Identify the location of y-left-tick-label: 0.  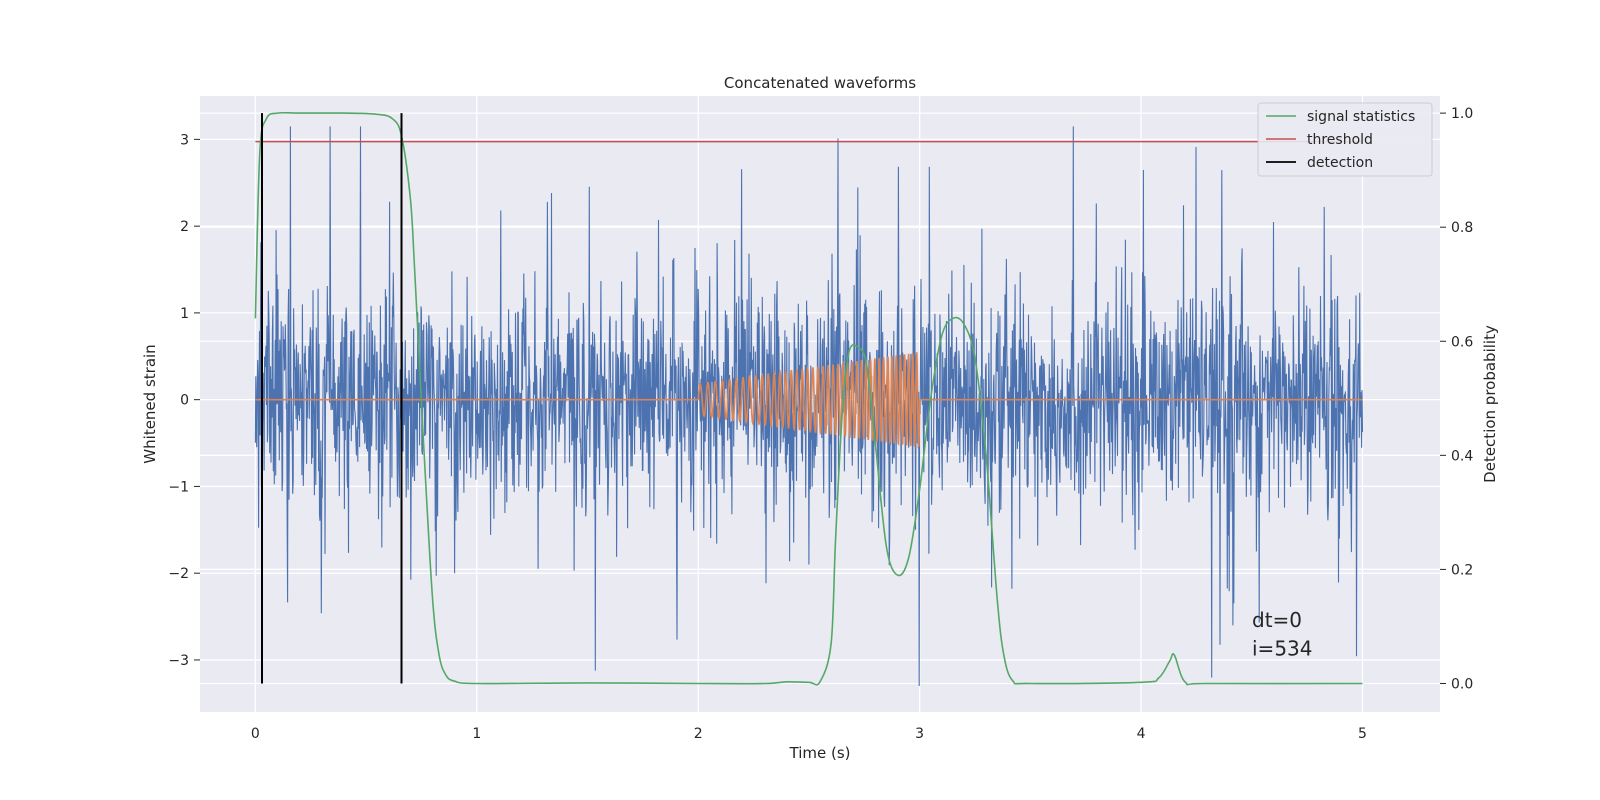
(184, 401).